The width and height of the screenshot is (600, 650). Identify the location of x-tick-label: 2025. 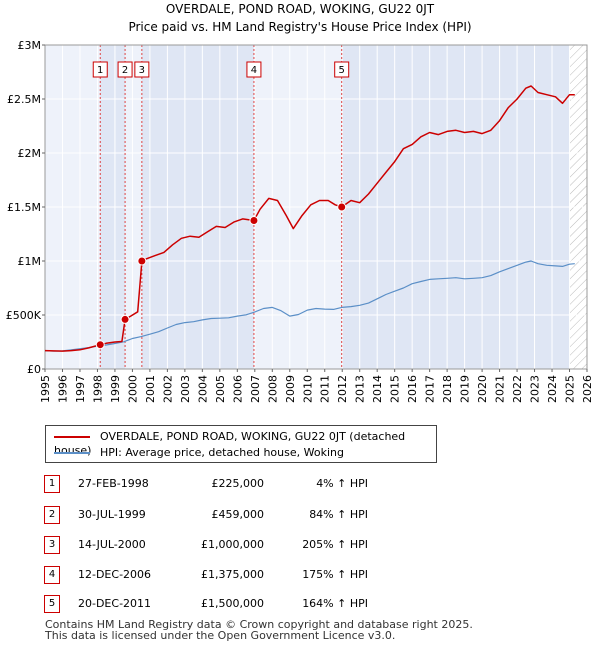
(570, 389).